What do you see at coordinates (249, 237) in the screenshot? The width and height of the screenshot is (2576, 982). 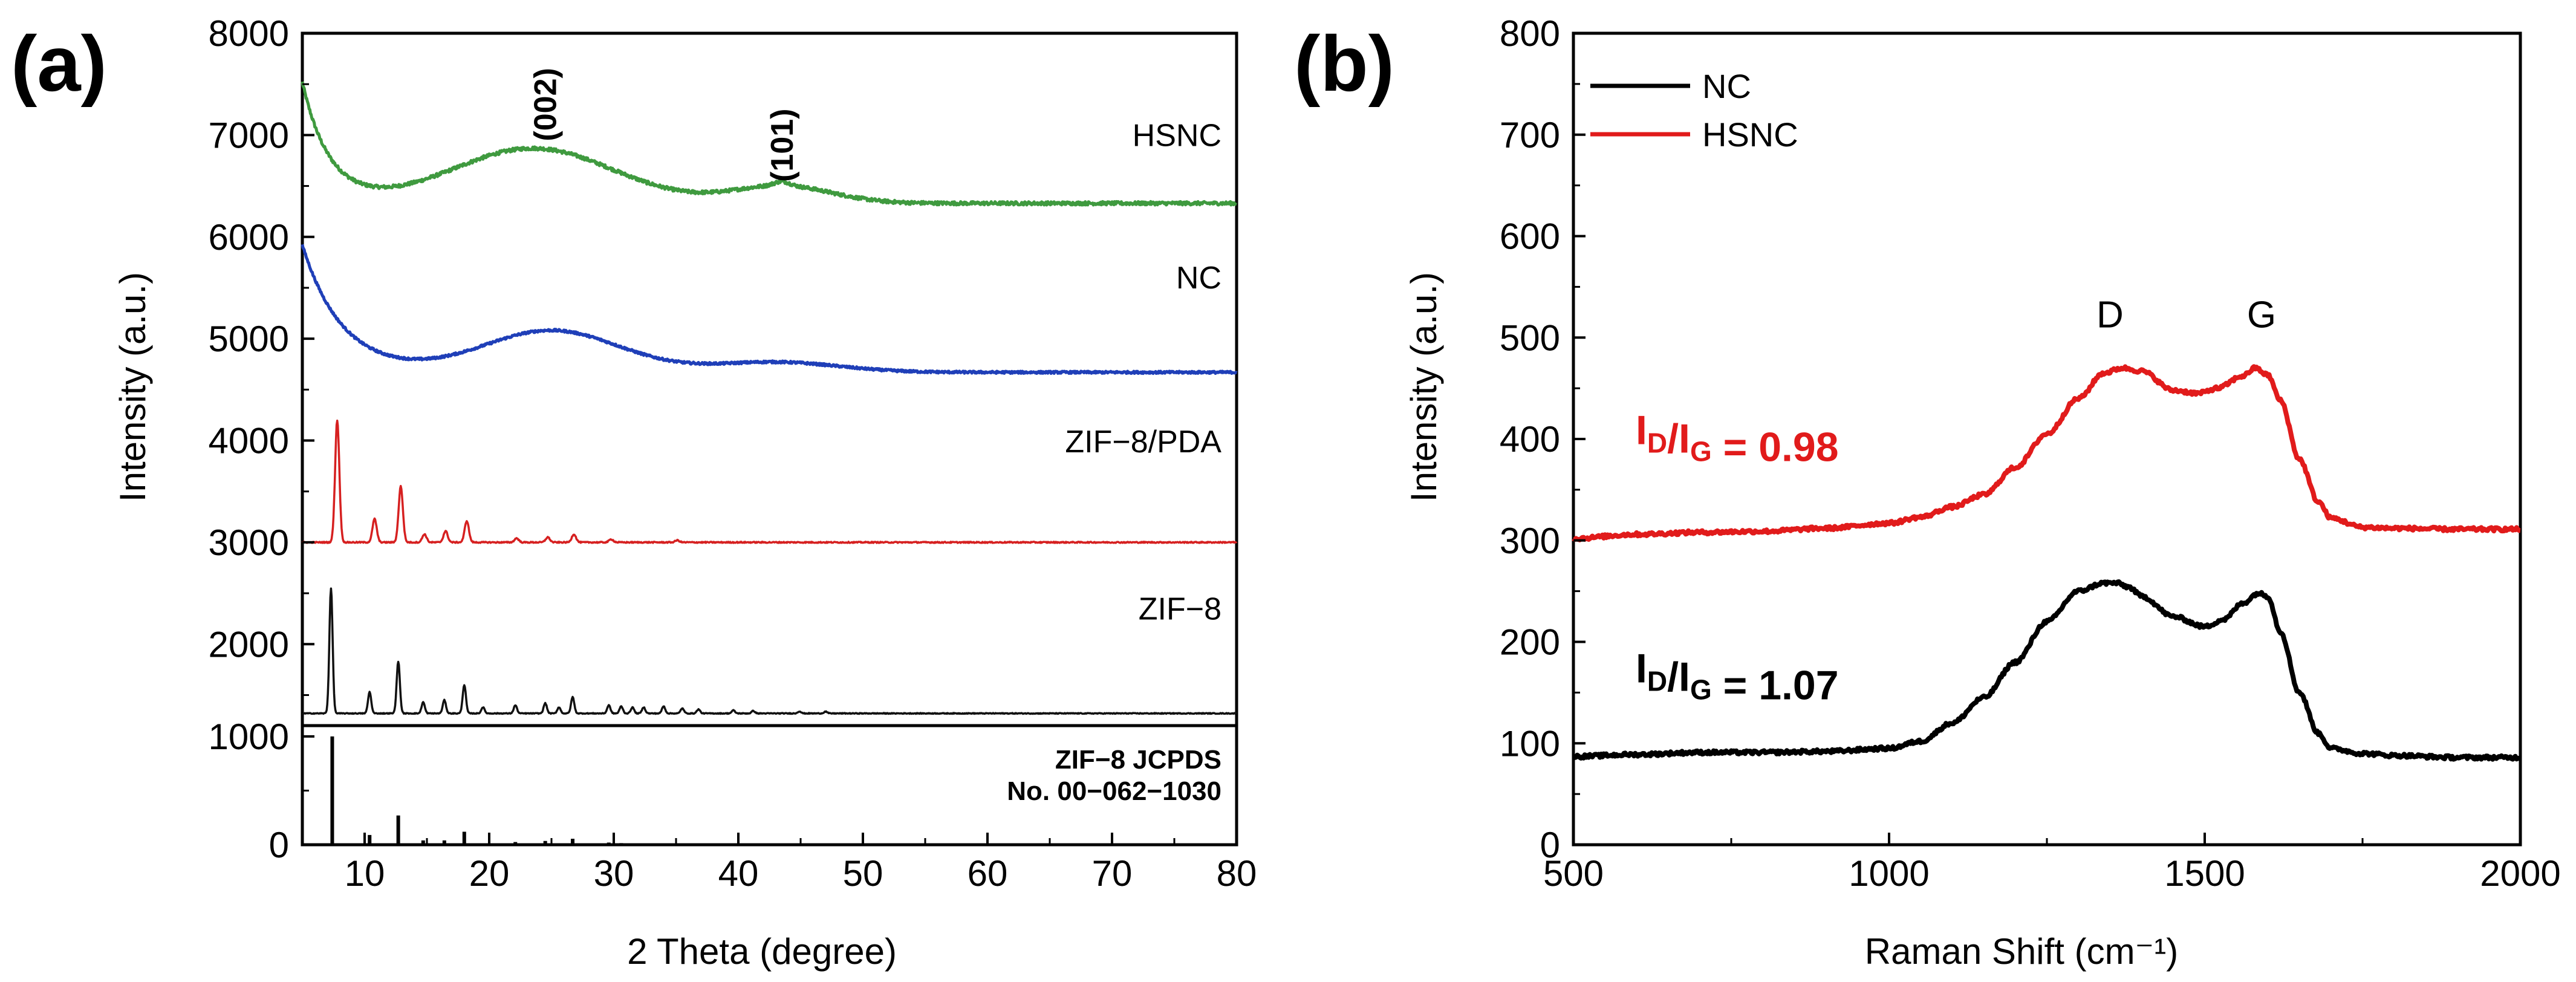 I see `y-tick-label-a: 6000` at bounding box center [249, 237].